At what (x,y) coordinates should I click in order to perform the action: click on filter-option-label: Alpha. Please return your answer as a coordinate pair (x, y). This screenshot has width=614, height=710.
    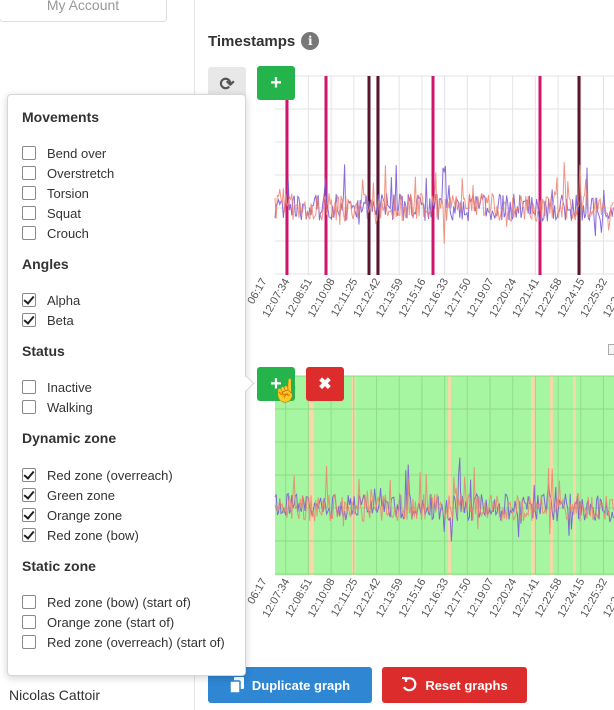
    Looking at the image, I should click on (64, 300).